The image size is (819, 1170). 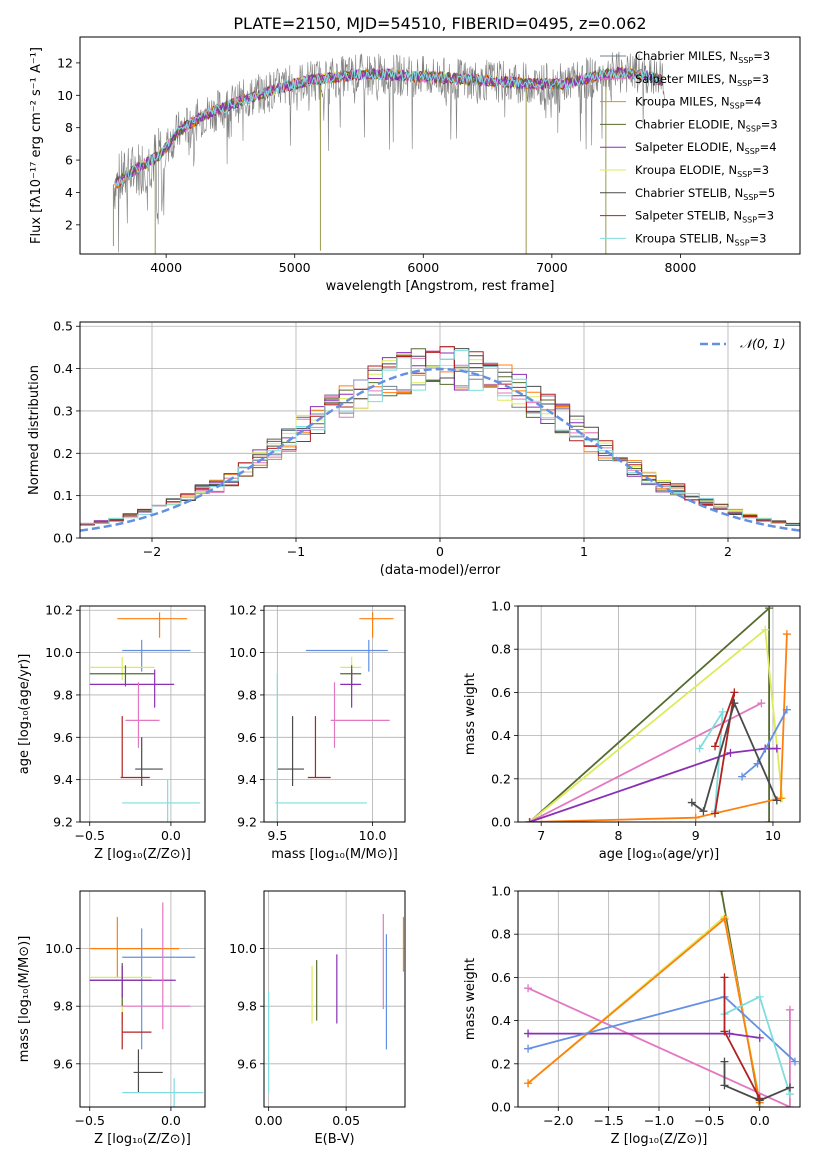 What do you see at coordinates (63, 737) in the screenshot?
I see `y-tick-label: 9.6` at bounding box center [63, 737].